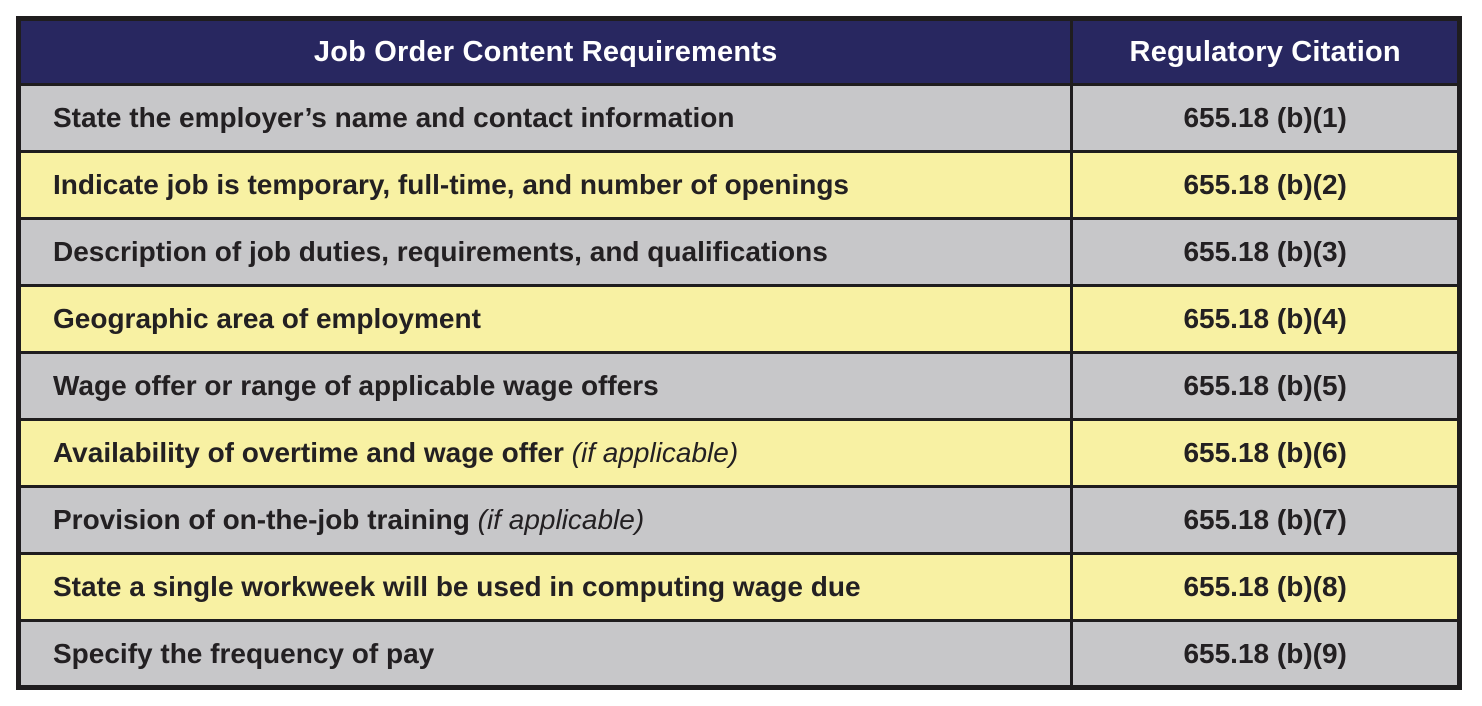 The height and width of the screenshot is (706, 1482). I want to click on citation-cell: 655.18 (b)(8), so click(1265, 587).